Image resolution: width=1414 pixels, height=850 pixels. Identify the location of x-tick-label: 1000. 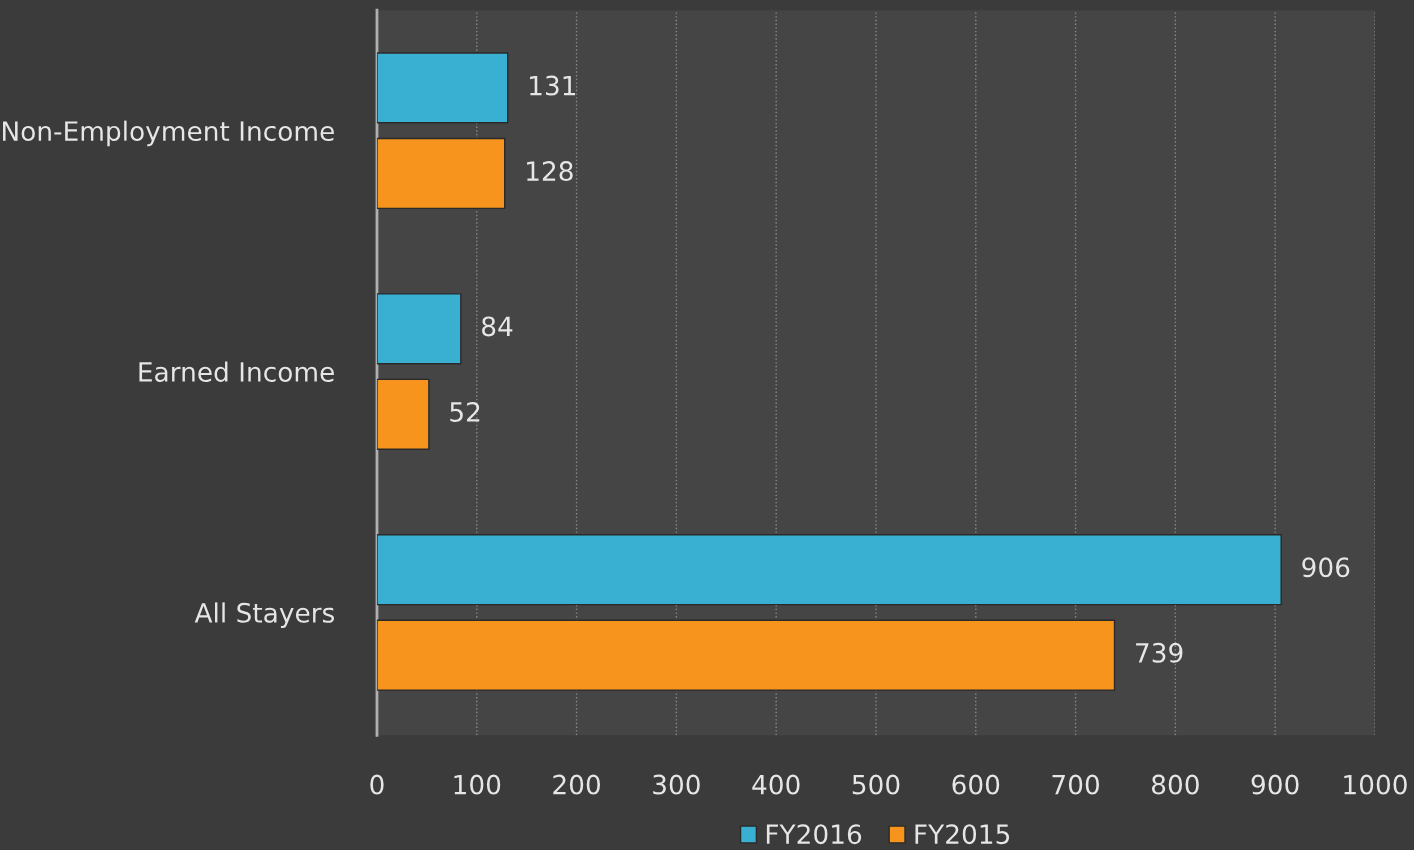
(1375, 784).